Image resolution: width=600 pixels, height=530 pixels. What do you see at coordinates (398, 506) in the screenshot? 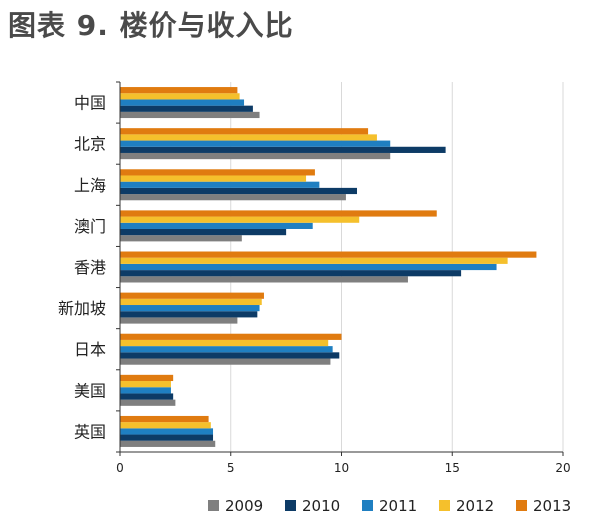
I see `legend-label: 2011` at bounding box center [398, 506].